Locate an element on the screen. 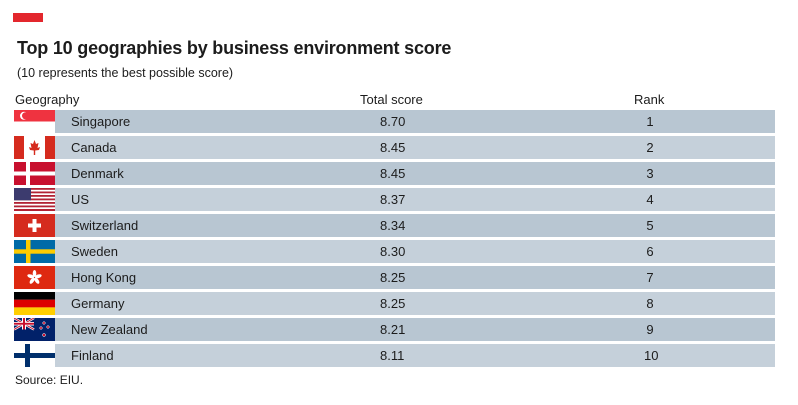  switzerland-flag-icon is located at coordinates (34, 225).